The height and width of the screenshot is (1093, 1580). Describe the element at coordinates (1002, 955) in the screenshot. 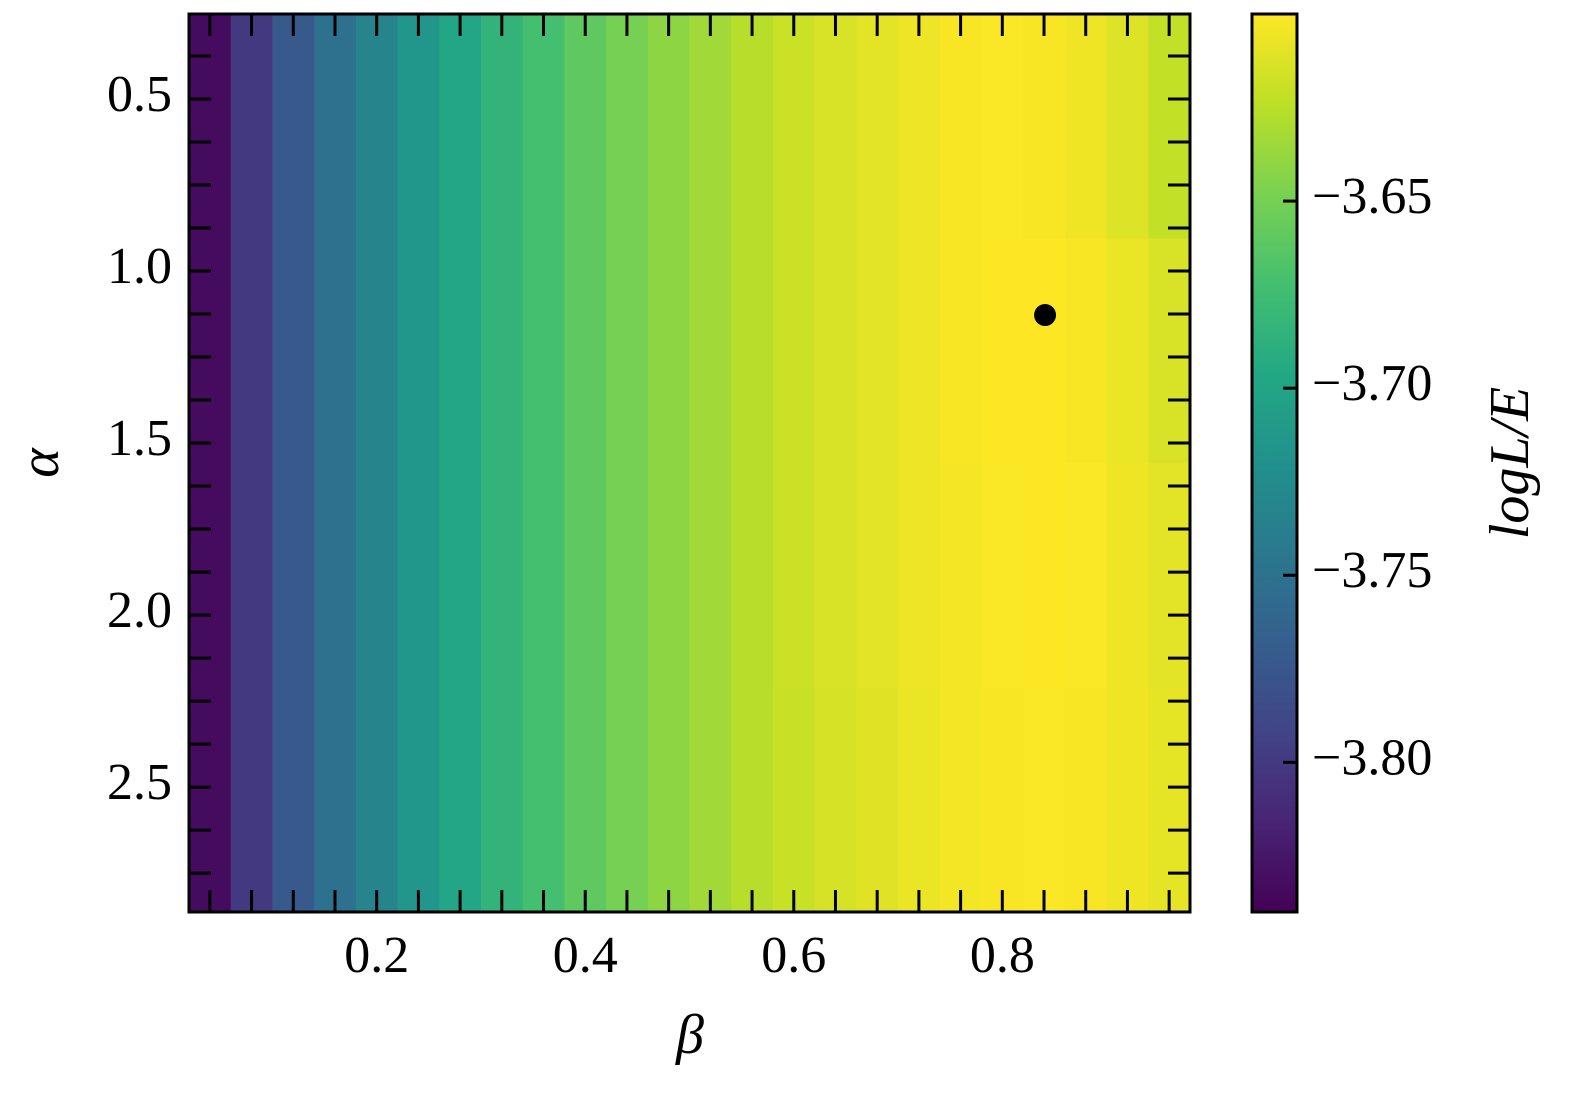

I see `x-tick-label: 0.8` at that location.